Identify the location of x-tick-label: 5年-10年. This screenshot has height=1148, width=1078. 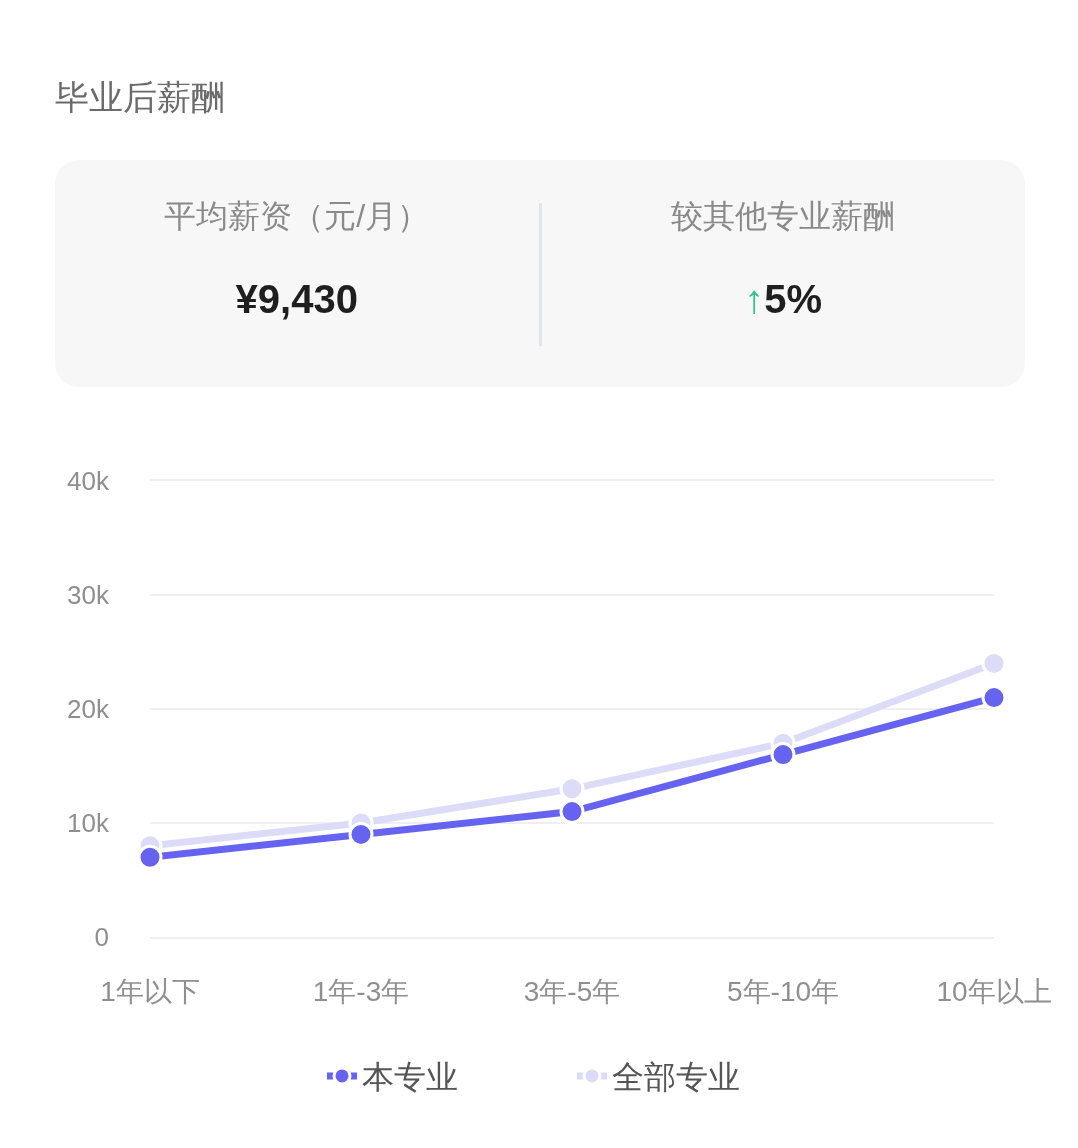
(783, 991).